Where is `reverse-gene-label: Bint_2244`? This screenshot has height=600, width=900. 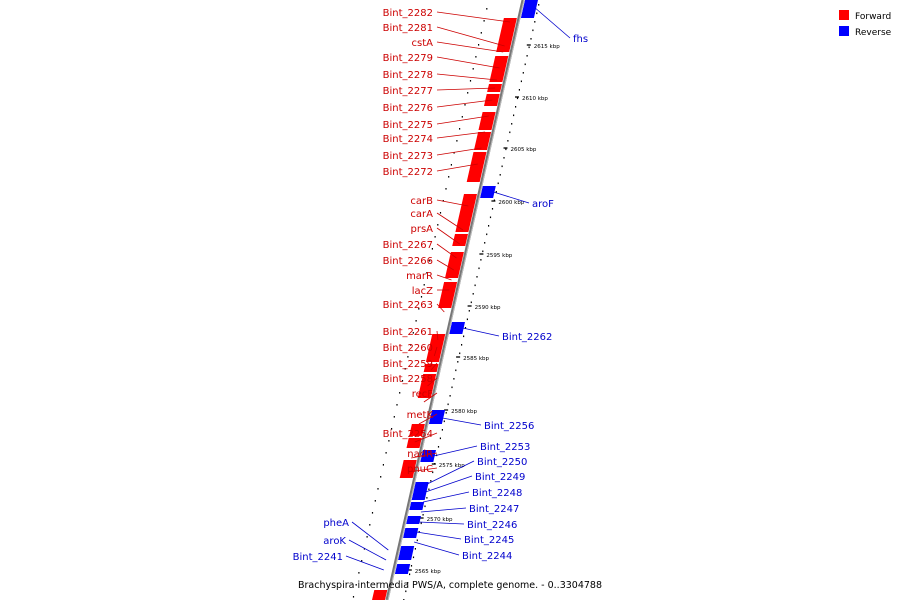
reverse-gene-label: Bint_2244 is located at coordinates (487, 556).